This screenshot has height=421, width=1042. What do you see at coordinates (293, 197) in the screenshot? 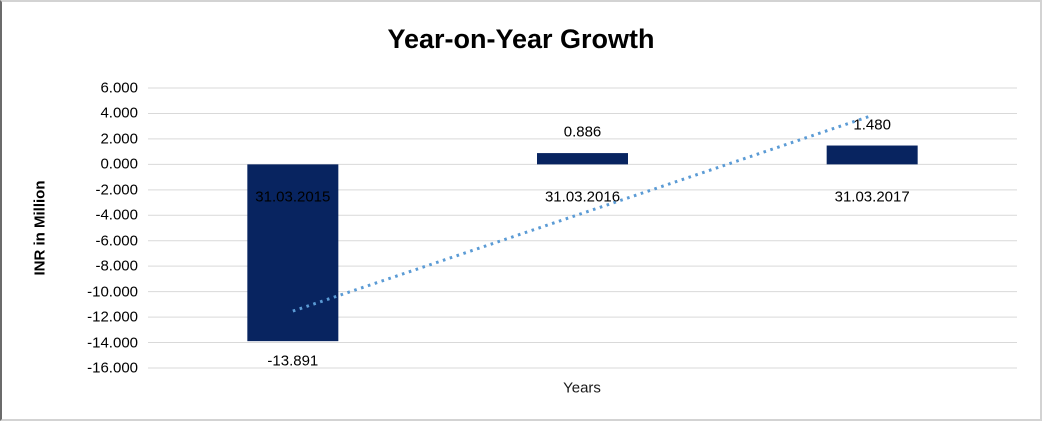
I see `category-label: 31.03.2015` at bounding box center [293, 197].